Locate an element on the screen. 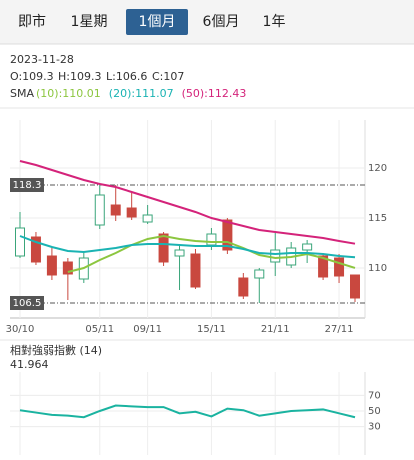 This screenshot has width=414, height=460. y-tick-label: 30 is located at coordinates (374, 427).